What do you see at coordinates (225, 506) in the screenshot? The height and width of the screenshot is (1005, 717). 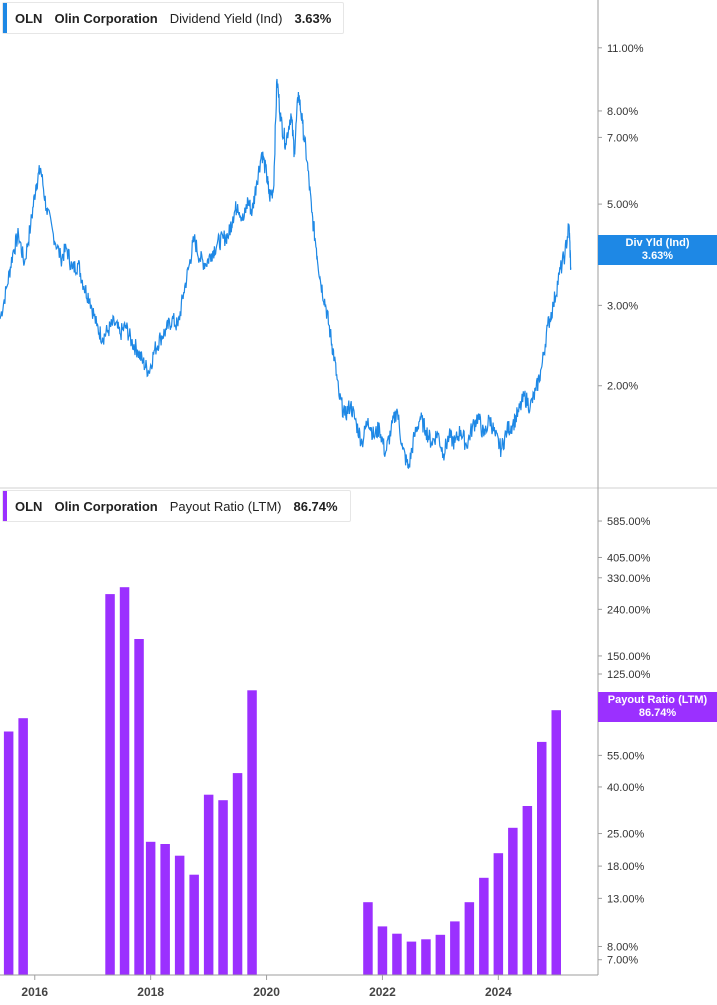 I see `payout-legend-metric: Payout Ratio (LTM)` at bounding box center [225, 506].